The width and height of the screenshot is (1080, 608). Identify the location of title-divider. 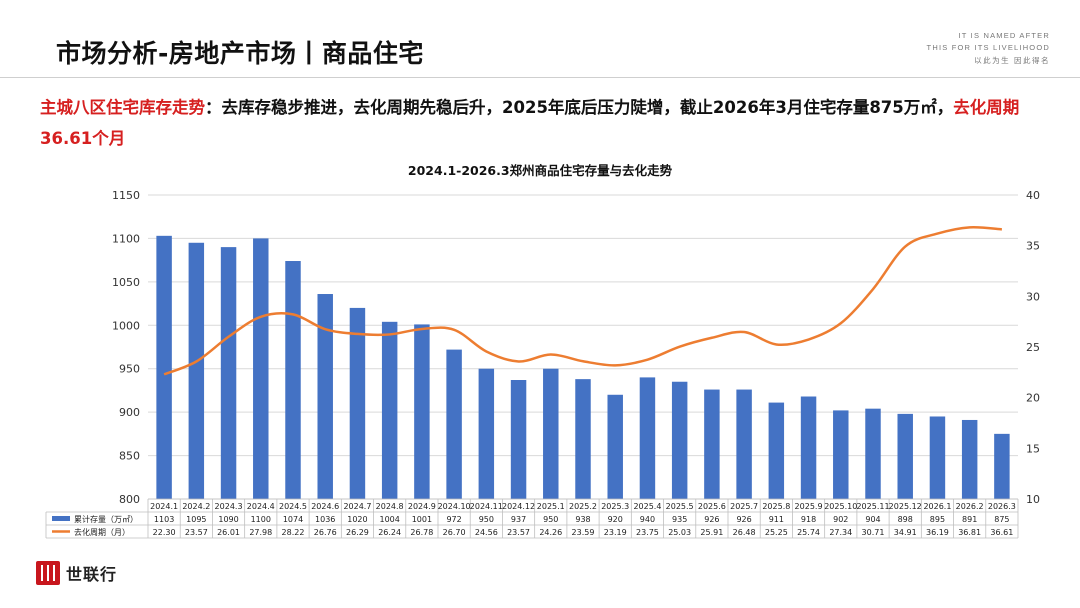
(540, 77).